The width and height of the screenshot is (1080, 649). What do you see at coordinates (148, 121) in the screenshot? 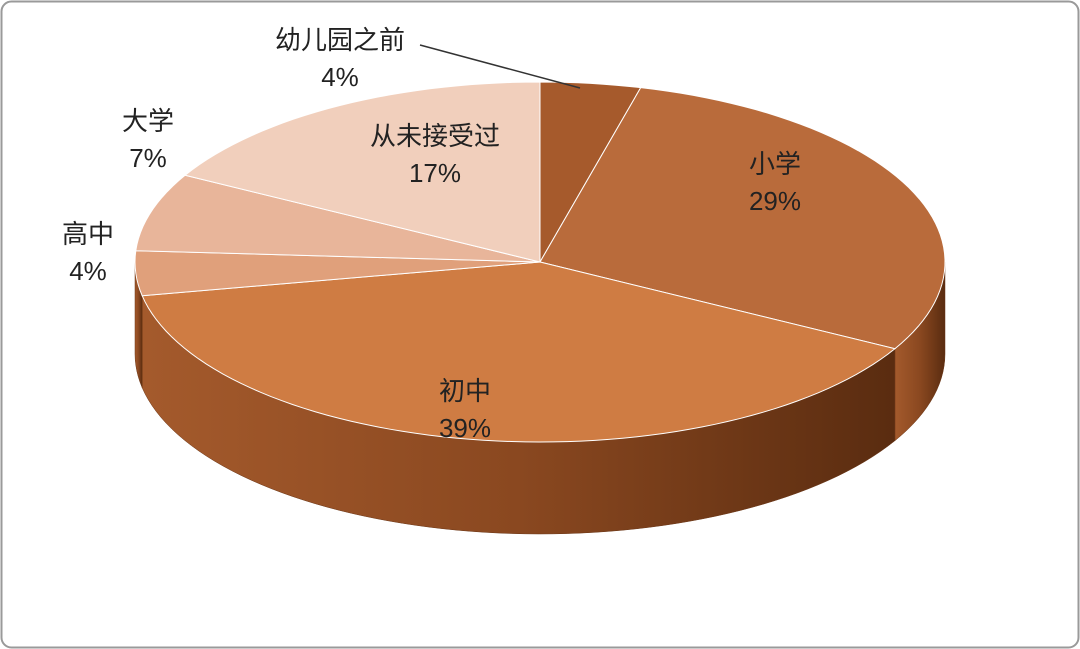
I see `slice-label: 大学` at bounding box center [148, 121].